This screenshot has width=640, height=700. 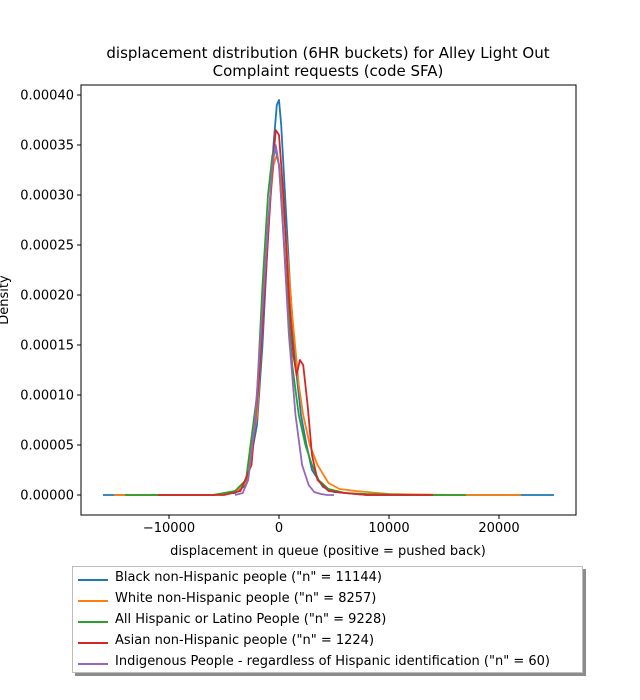 I want to click on legend-swatch-asian, so click(x=93, y=643).